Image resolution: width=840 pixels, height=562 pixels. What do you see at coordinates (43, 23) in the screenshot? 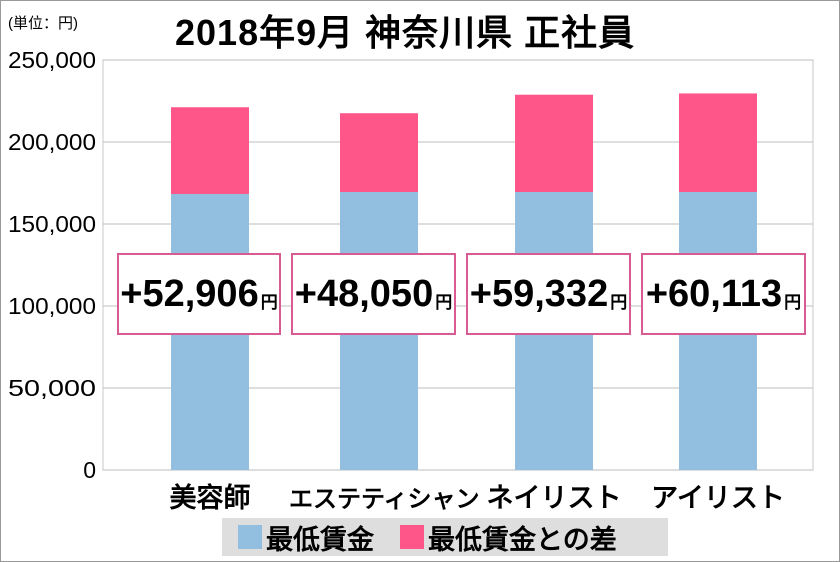
I see `unit-label: (単位：円)` at bounding box center [43, 23].